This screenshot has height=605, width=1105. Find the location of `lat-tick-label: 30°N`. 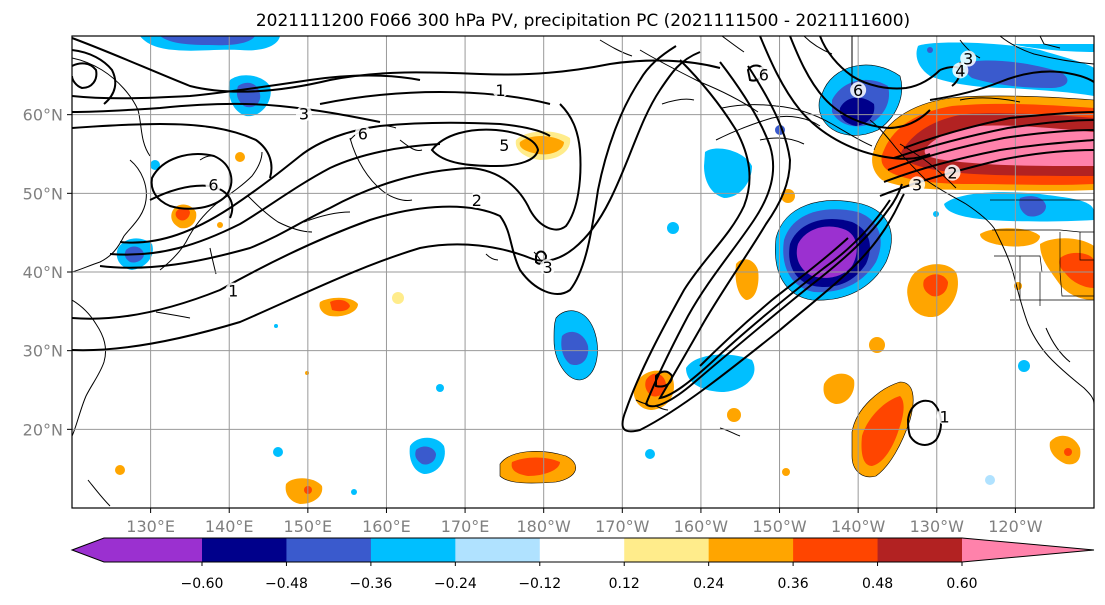

lat-tick-label: 30°N is located at coordinates (43, 351).